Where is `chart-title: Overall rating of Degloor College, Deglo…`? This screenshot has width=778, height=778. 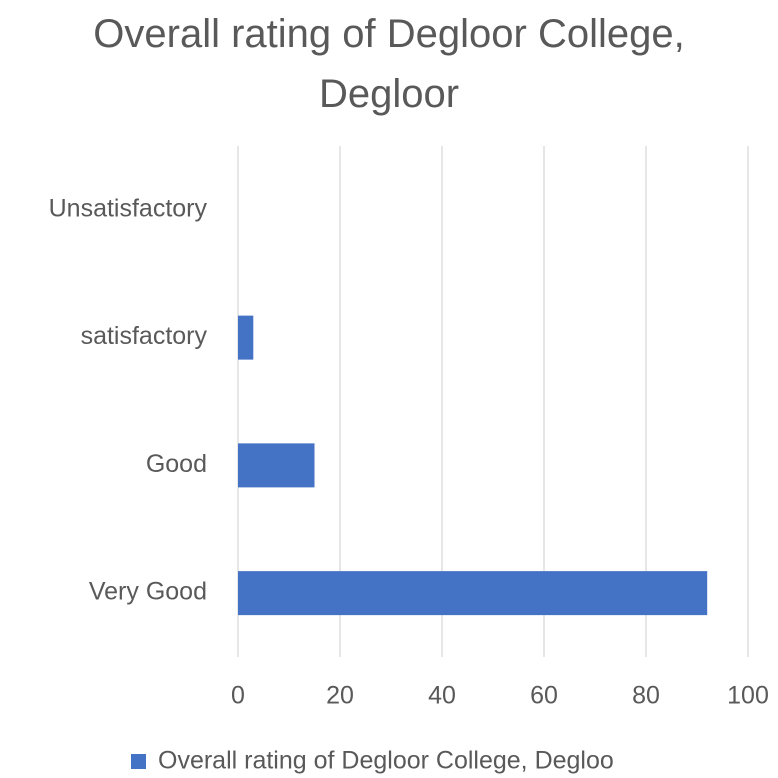
chart-title: Overall rating of Degloor College, Deglo… is located at coordinates (389, 64).